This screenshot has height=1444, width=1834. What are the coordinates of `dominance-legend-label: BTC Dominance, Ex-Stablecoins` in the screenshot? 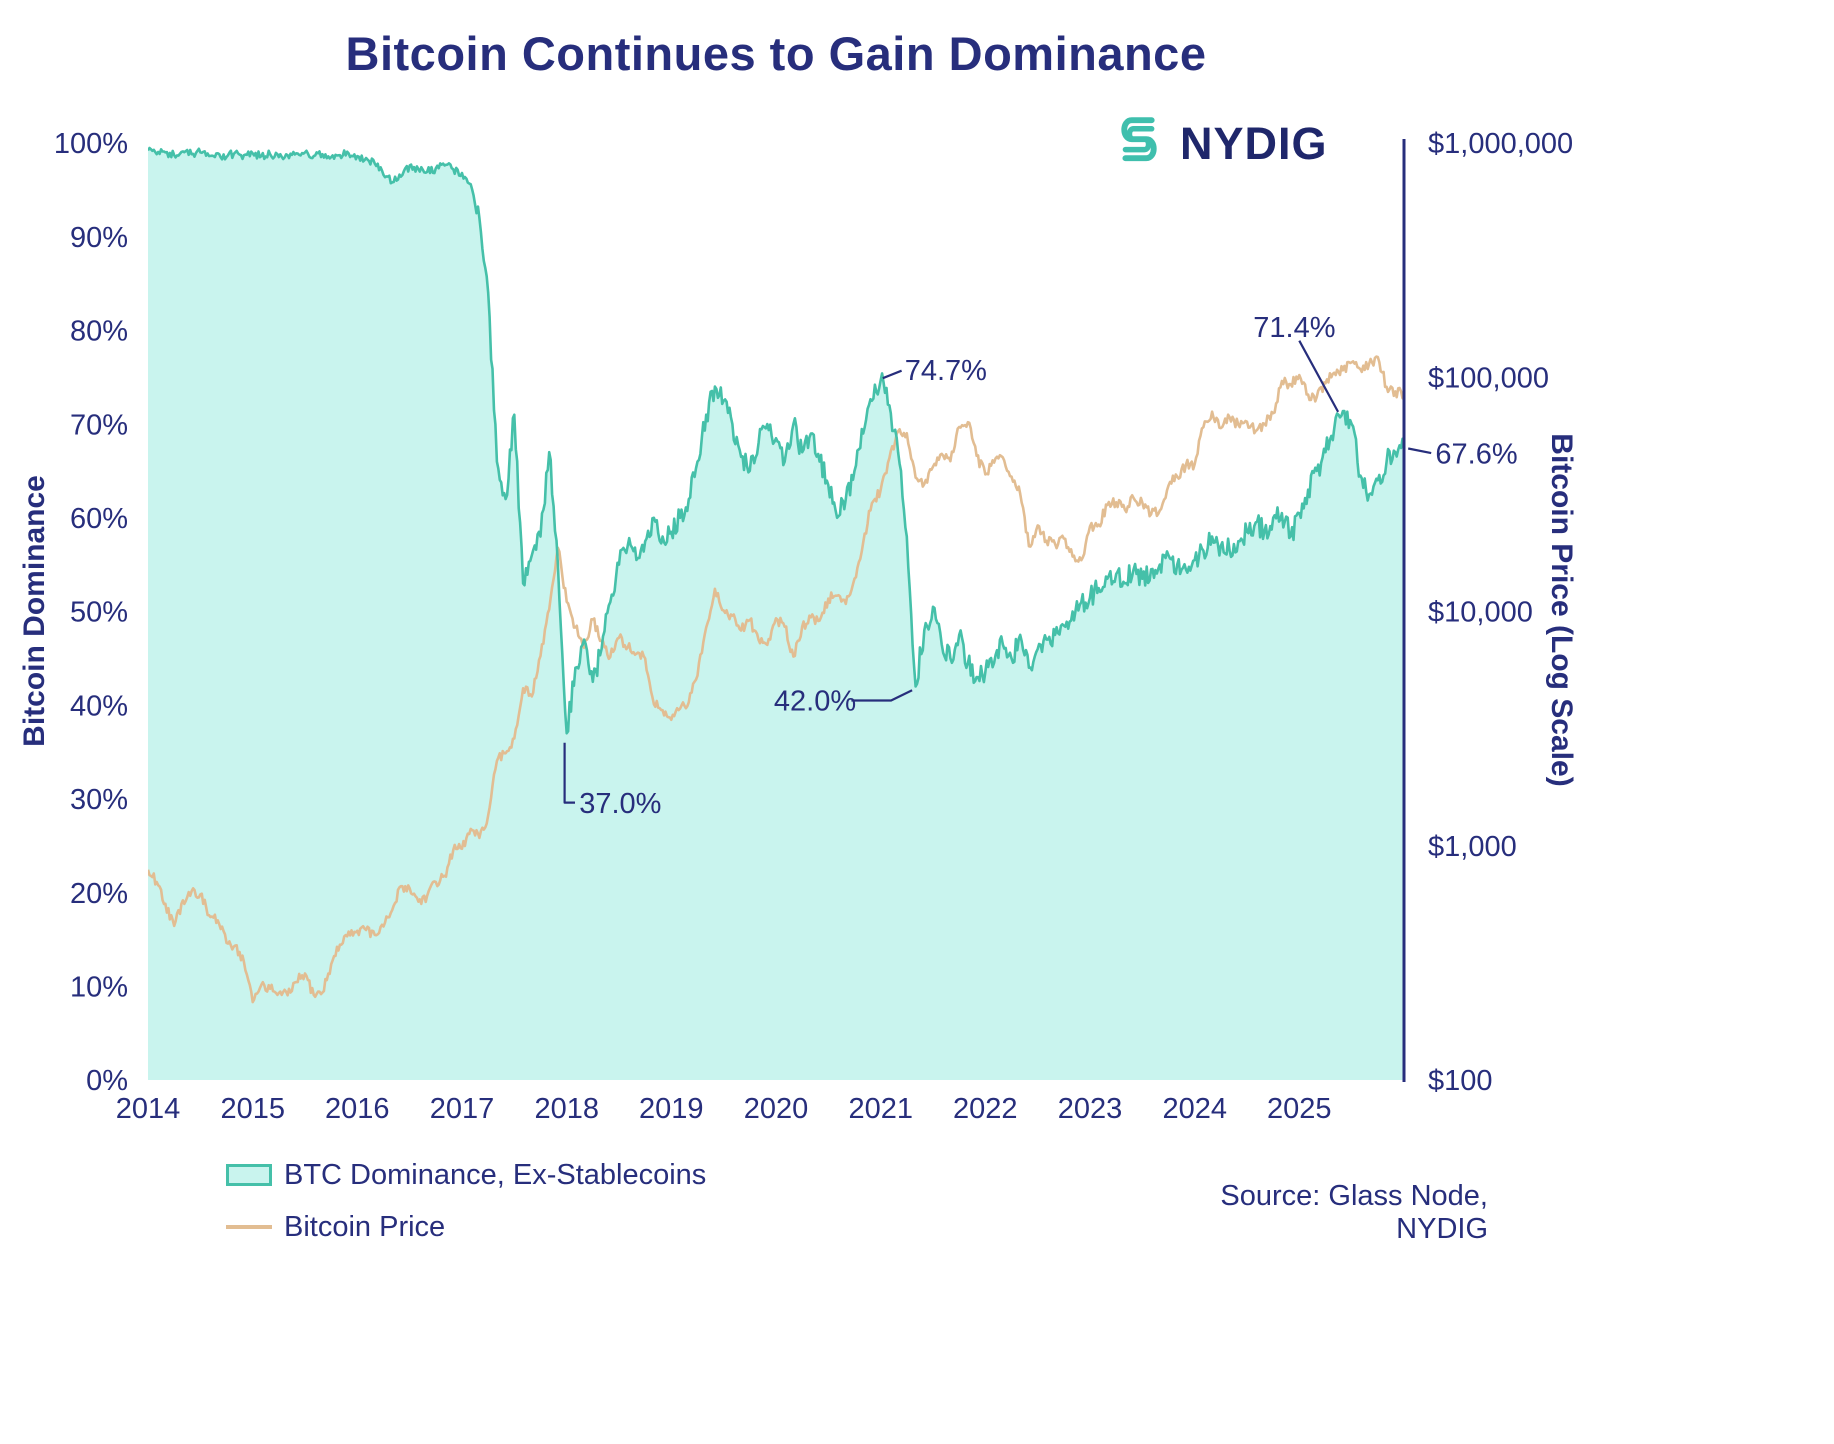 It's located at (495, 1174).